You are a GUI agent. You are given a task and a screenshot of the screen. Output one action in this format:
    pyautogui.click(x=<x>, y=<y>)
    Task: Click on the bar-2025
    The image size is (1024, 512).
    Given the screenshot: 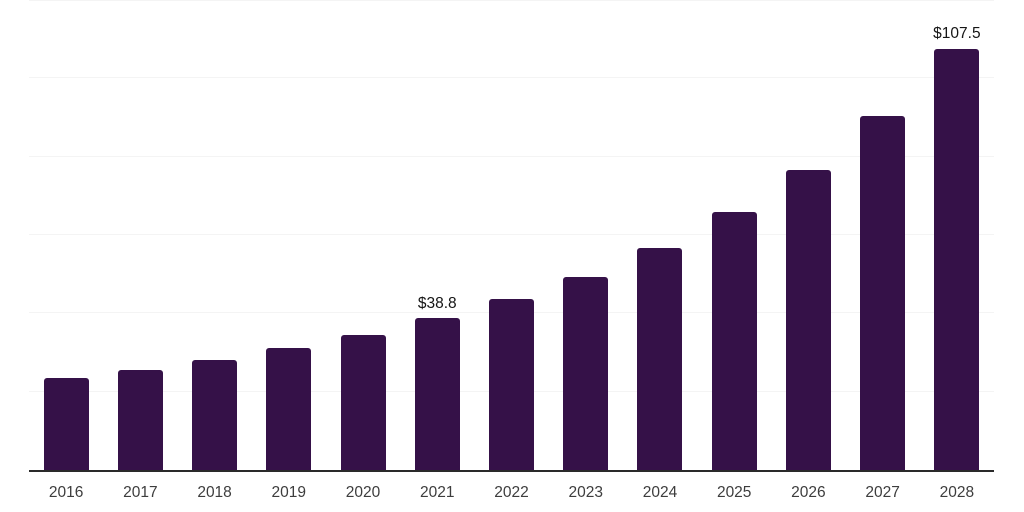 What is the action you would take?
    pyautogui.click(x=734, y=341)
    